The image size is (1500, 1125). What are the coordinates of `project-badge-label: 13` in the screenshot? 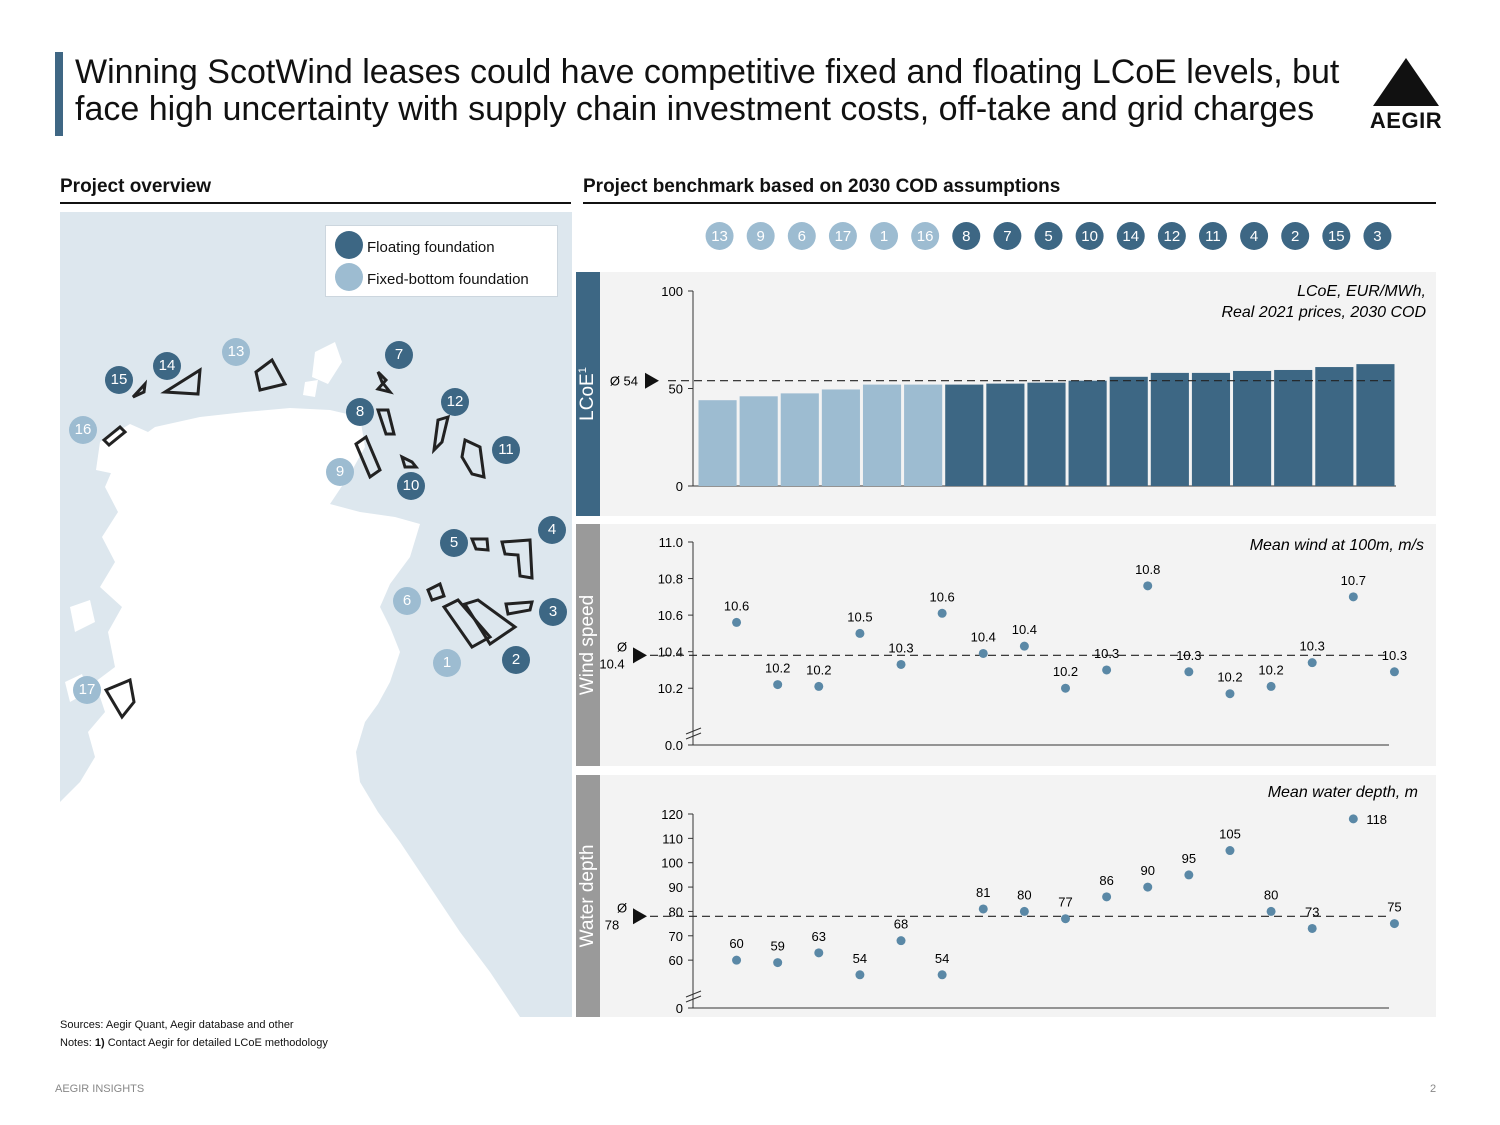 It's located at (719, 236).